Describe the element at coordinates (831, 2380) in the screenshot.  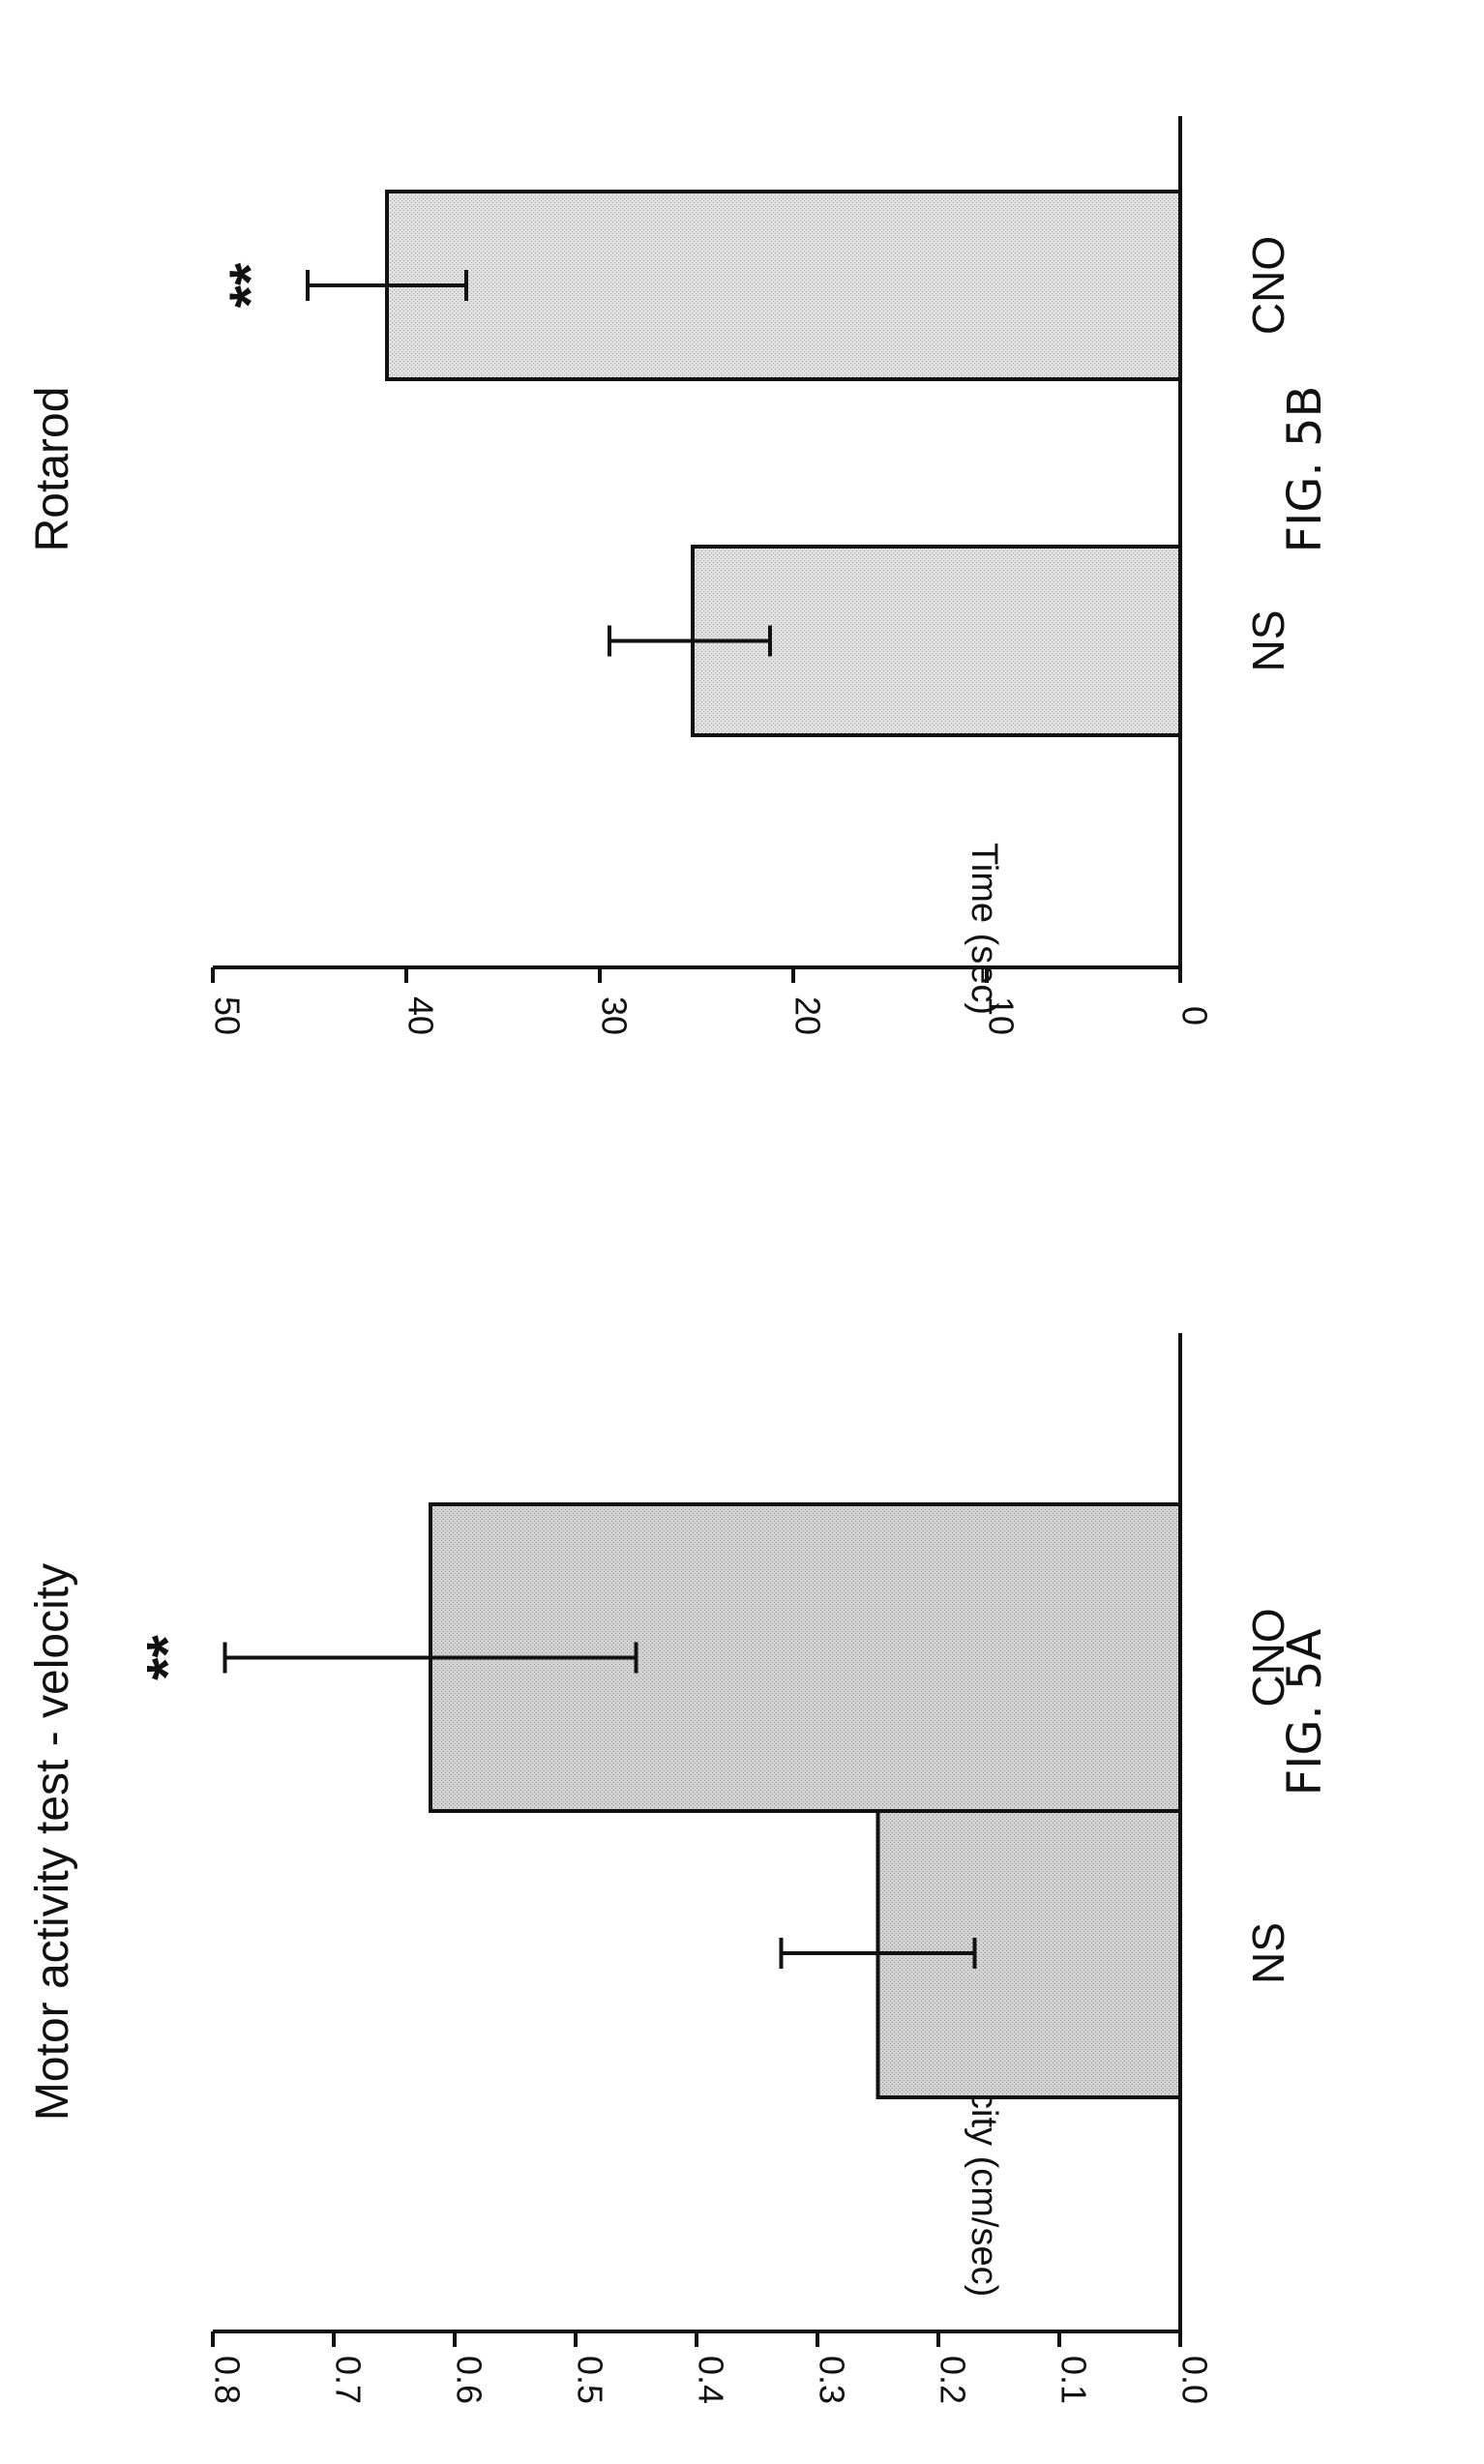
I see `y-tick-label: 0.3` at that location.